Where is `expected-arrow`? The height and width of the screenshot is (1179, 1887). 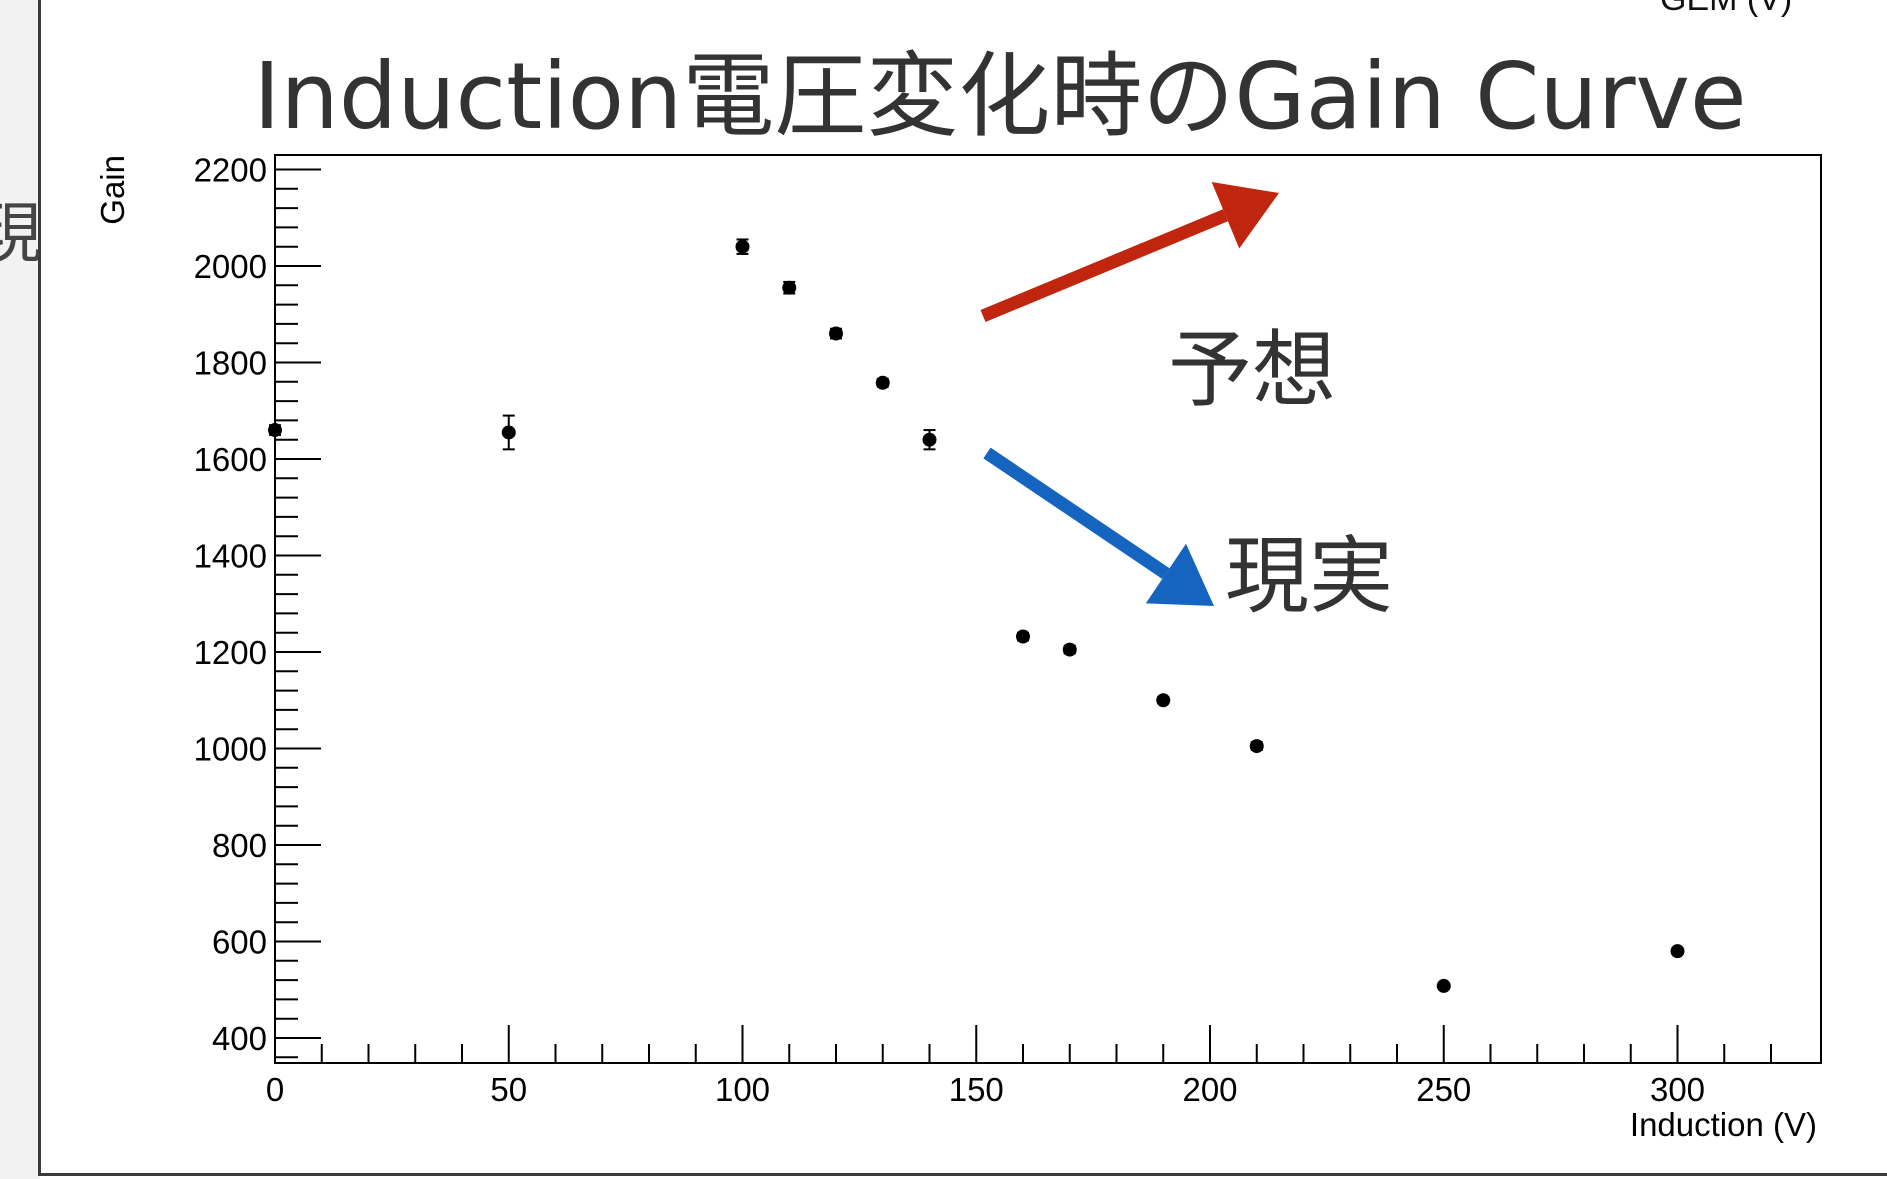 expected-arrow is located at coordinates (1129, 252).